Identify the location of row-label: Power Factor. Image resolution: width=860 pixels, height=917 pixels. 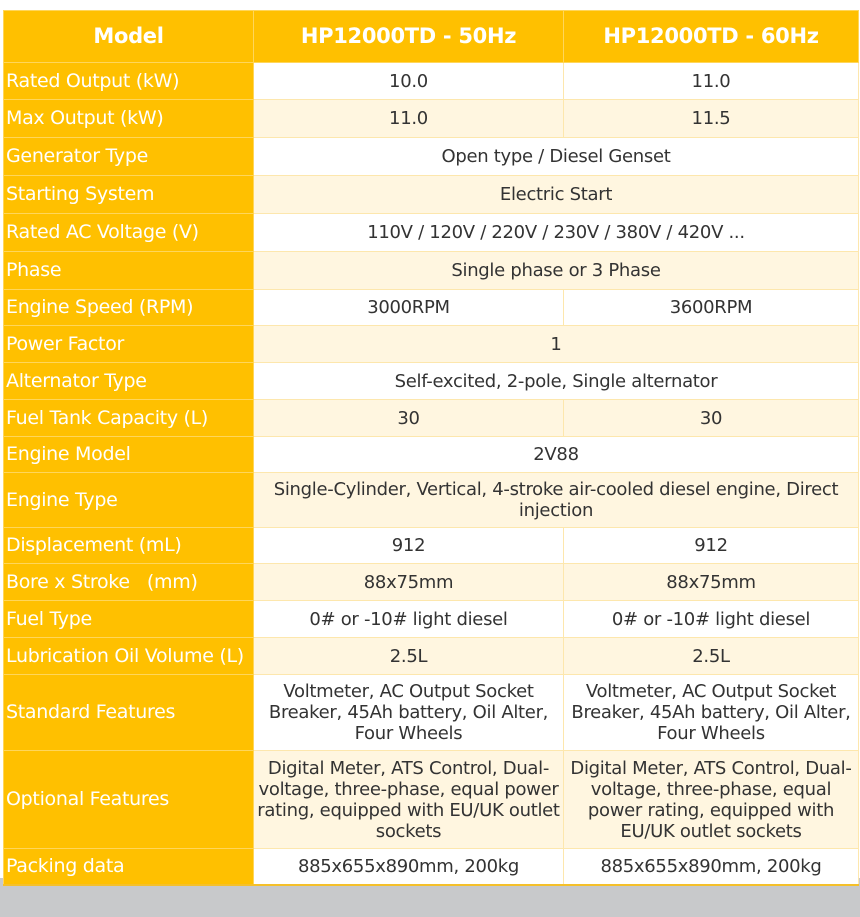
(128, 344).